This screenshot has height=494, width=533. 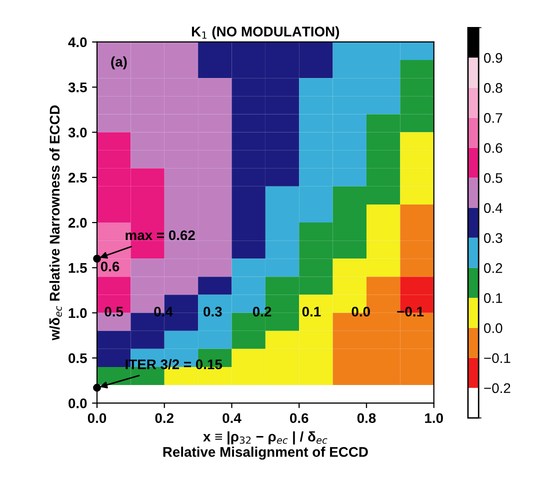 I want to click on color-bar-label: −0.1, so click(x=497, y=358).